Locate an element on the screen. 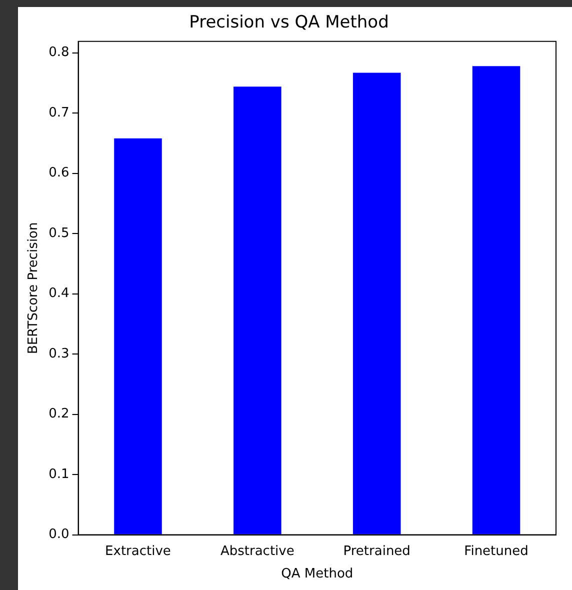  y-tick-label: 0.5 is located at coordinates (59, 233).